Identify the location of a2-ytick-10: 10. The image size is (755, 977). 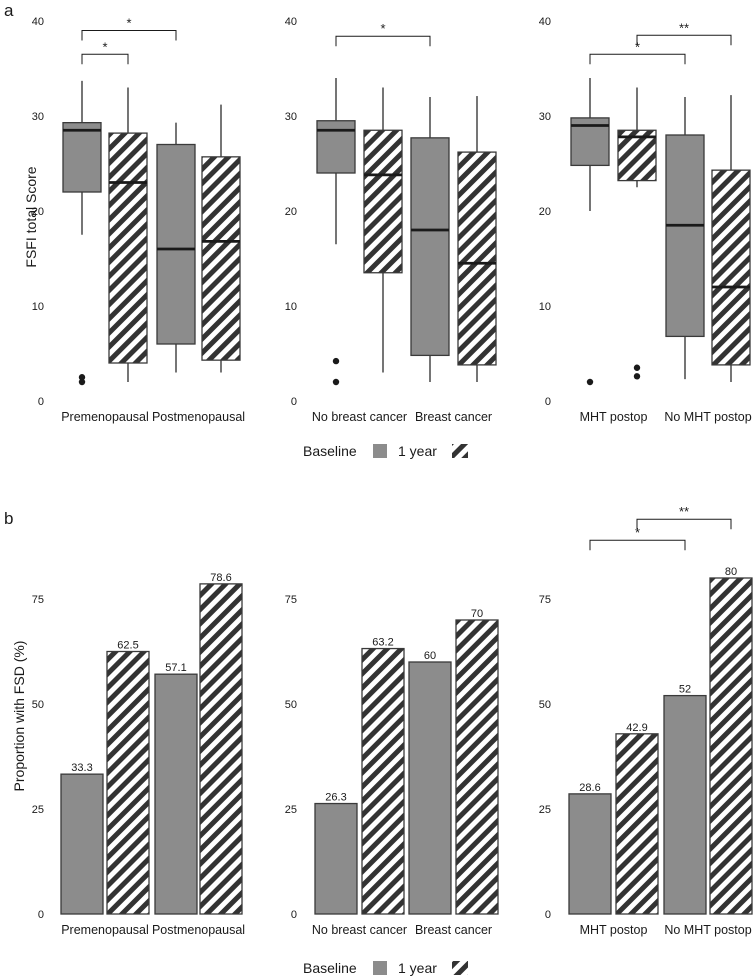
(291, 307).